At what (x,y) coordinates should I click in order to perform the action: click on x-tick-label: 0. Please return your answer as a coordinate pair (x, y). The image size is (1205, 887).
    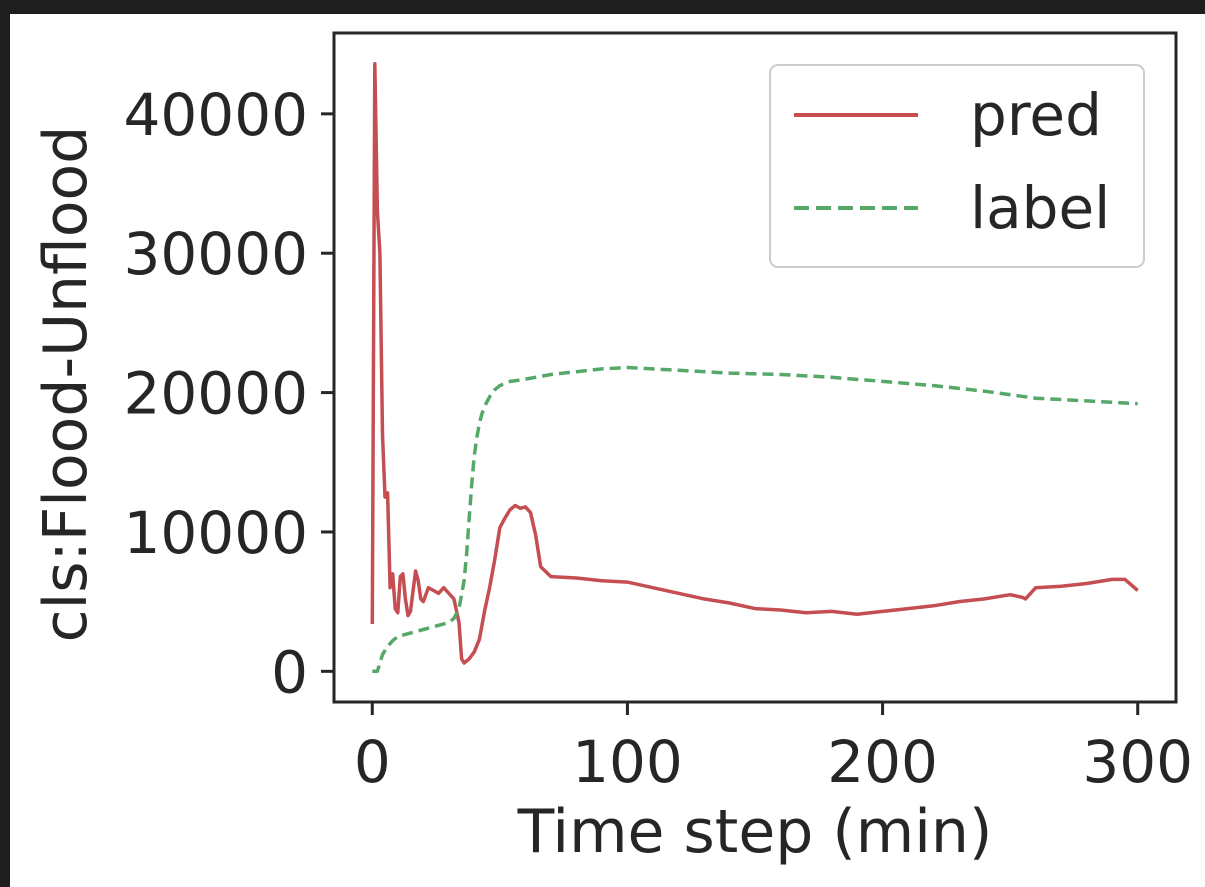
    Looking at the image, I should click on (372, 762).